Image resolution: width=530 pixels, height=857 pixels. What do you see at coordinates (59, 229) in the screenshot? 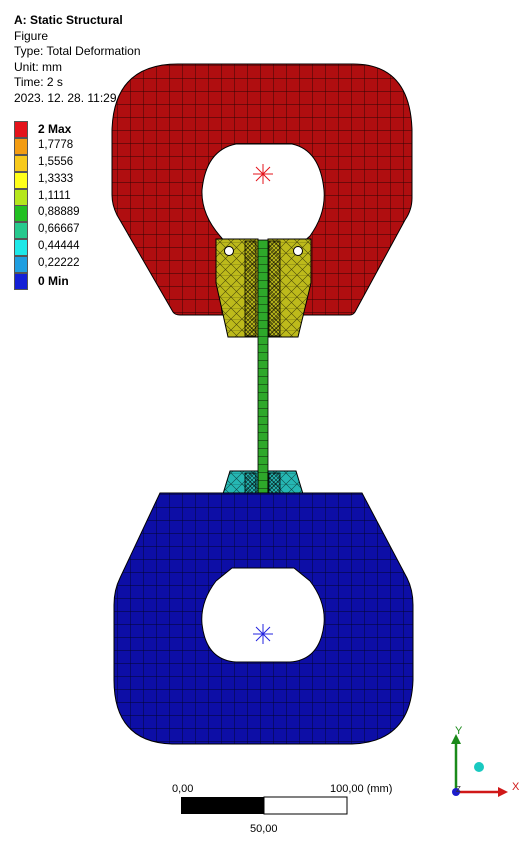
I see `legend-value-label: 0,66667` at bounding box center [59, 229].